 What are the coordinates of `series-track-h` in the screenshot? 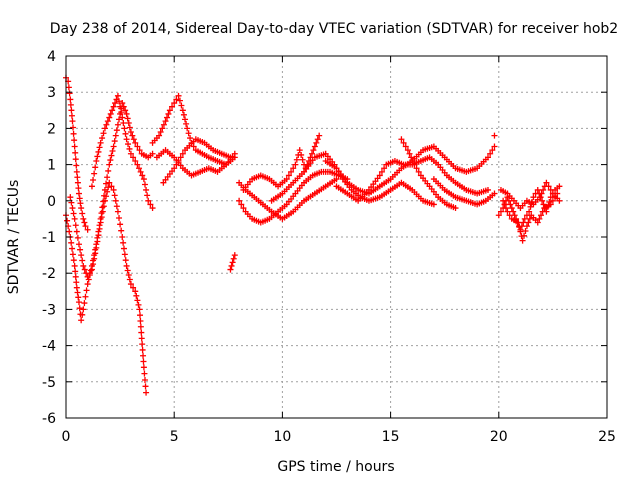 It's located at (232, 262).